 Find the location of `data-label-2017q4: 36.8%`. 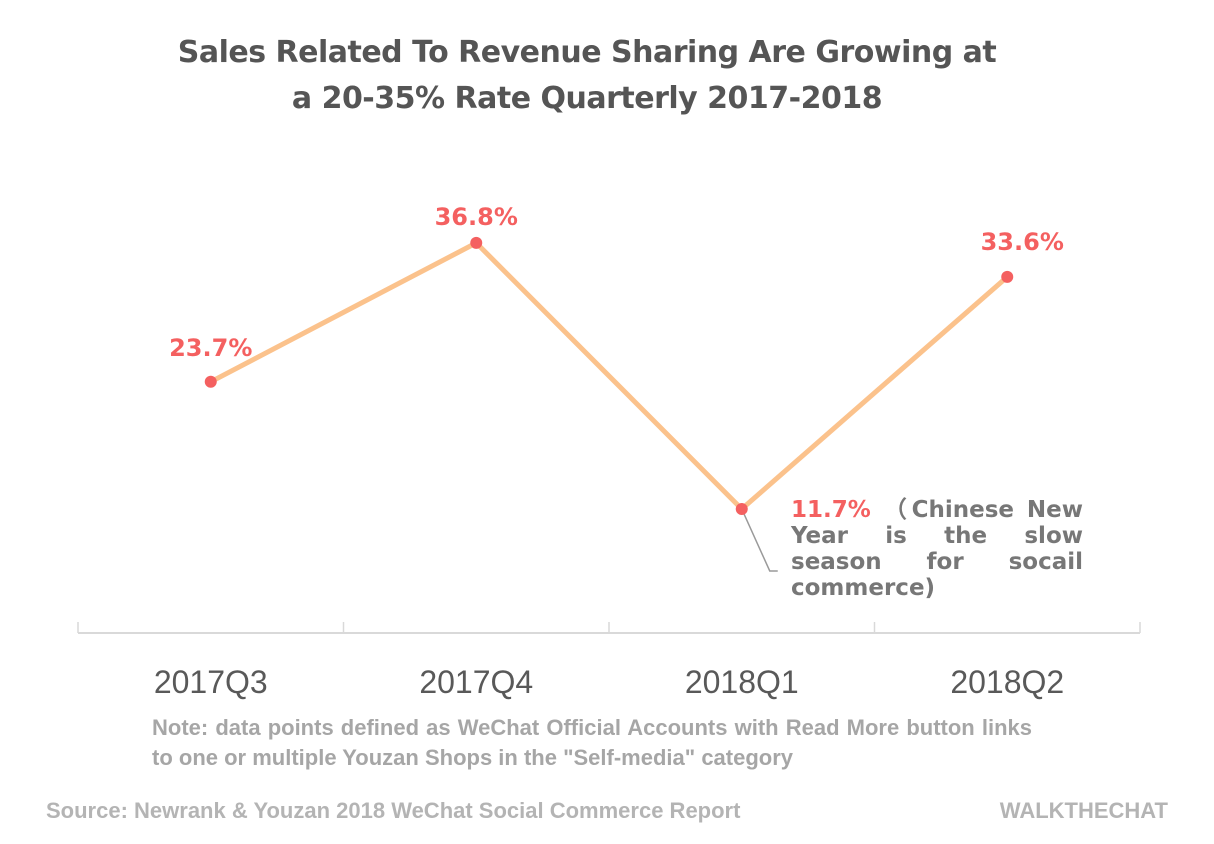

data-label-2017q4: 36.8% is located at coordinates (476, 217).